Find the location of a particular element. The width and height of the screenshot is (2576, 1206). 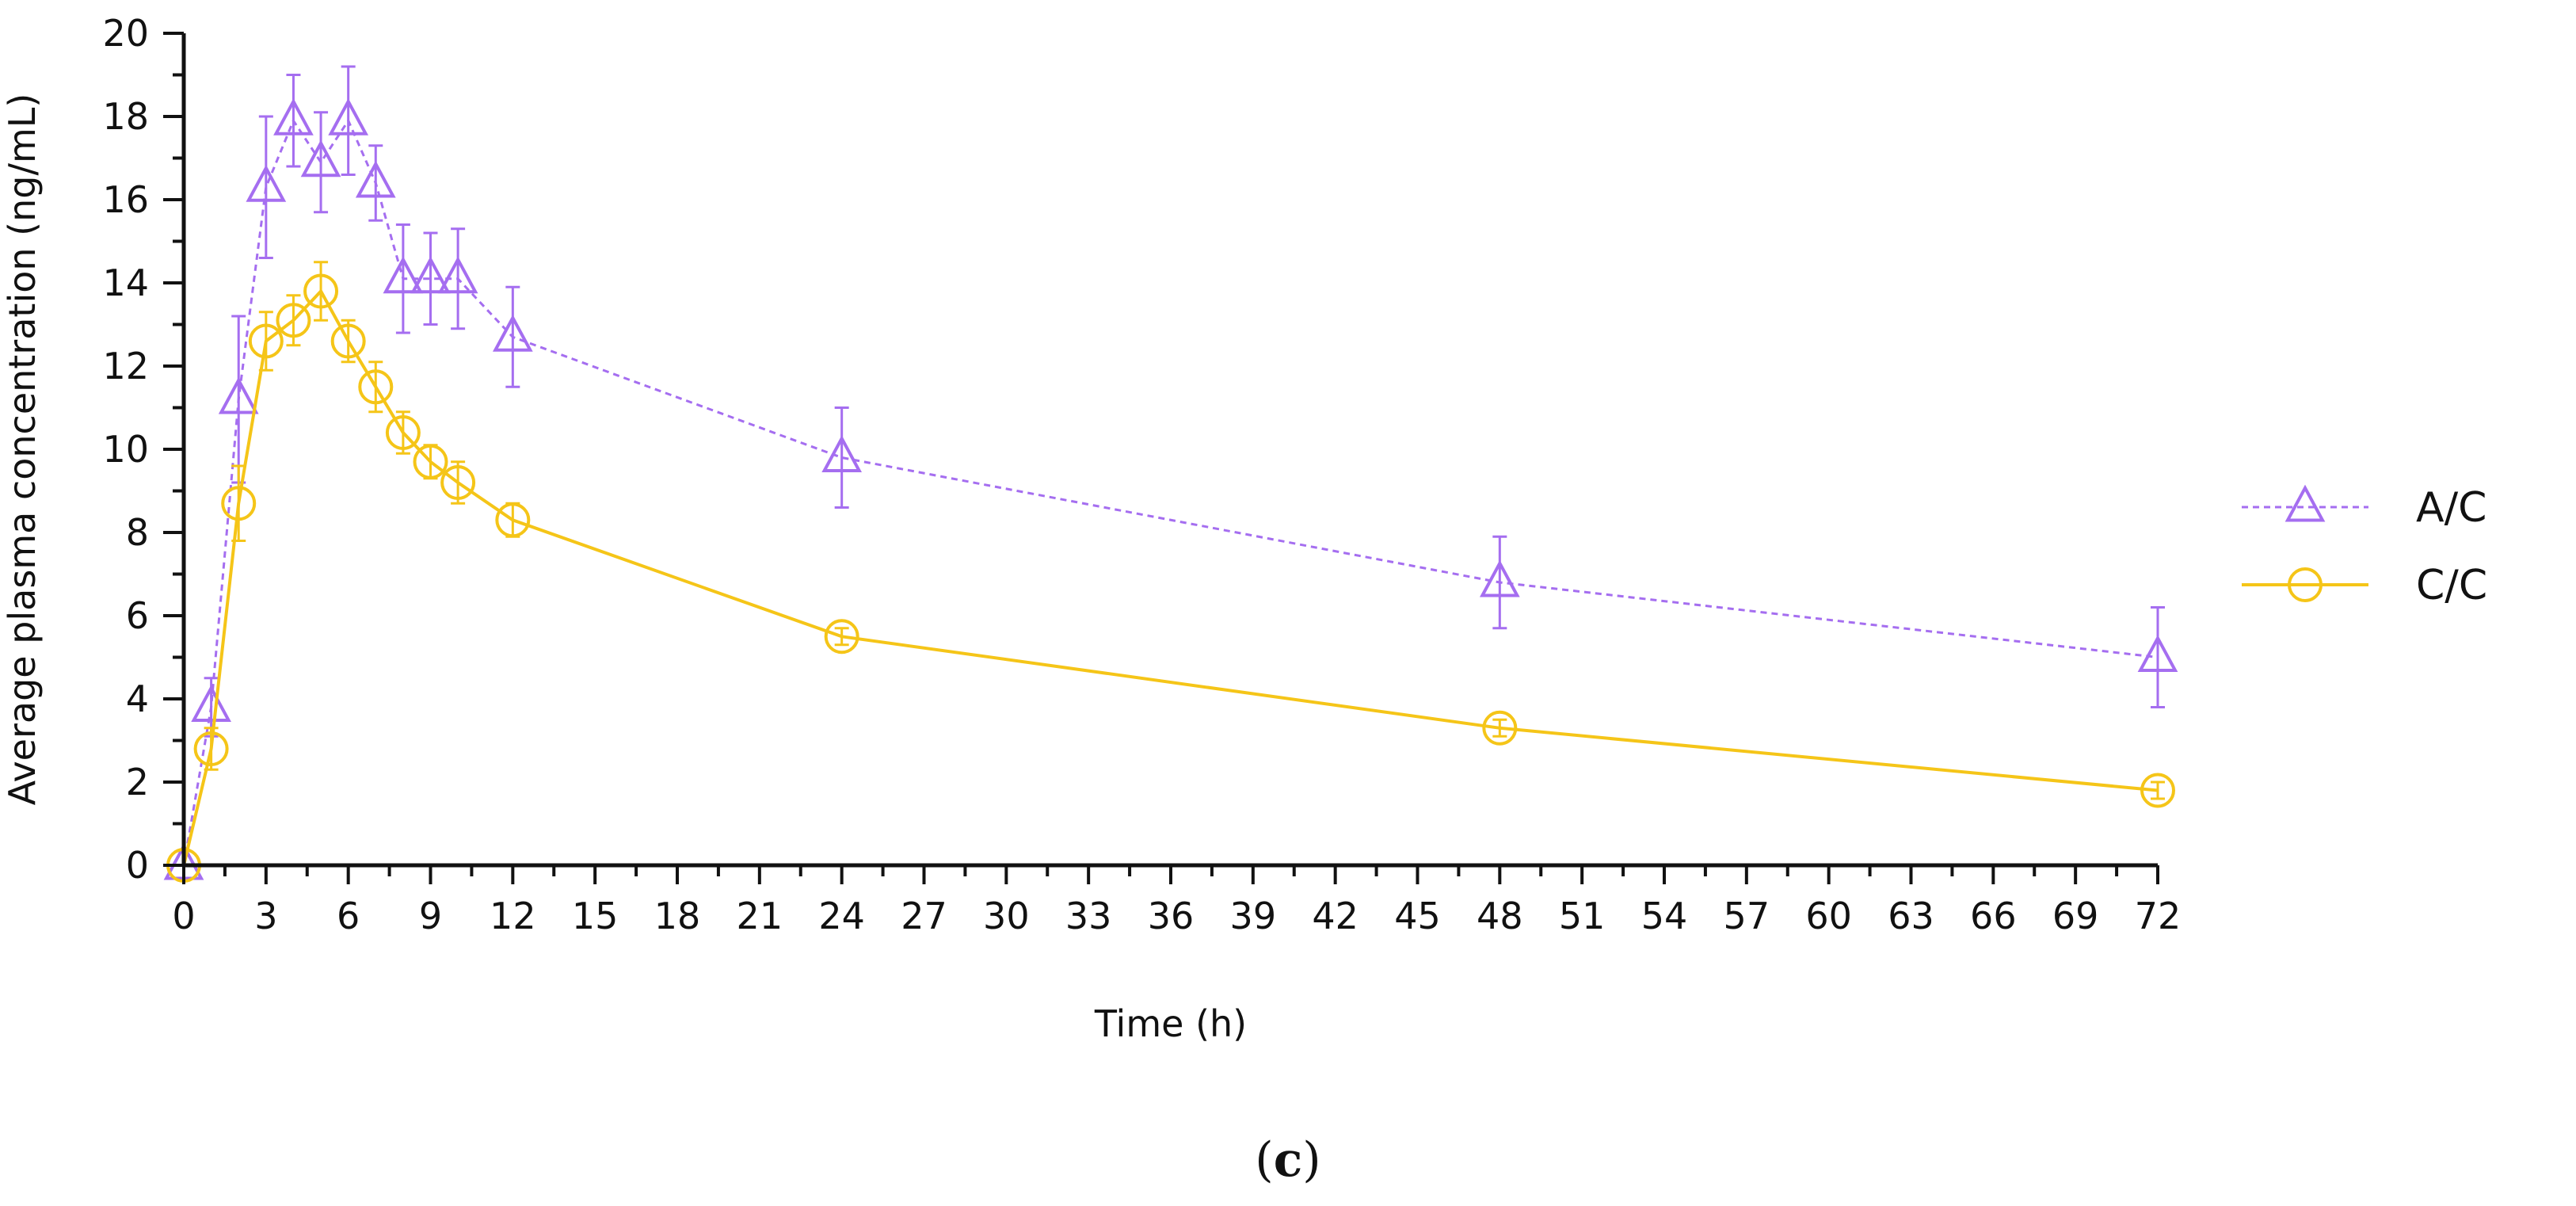

caption-letter: c is located at coordinates (1288, 1160).